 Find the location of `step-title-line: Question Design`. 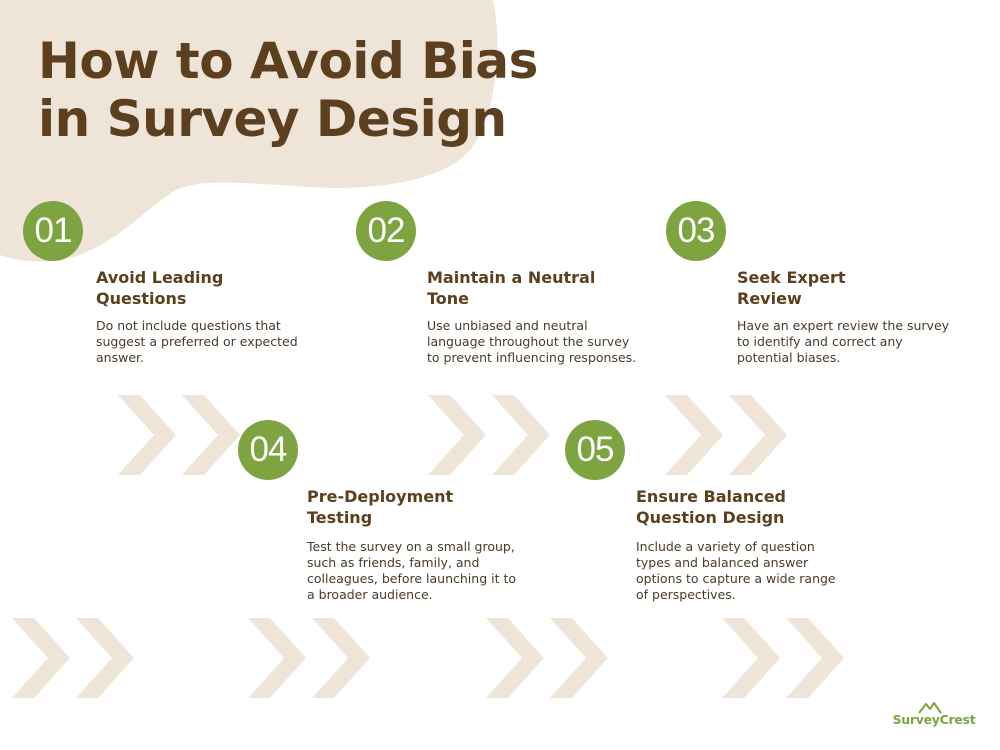

step-title-line: Question Design is located at coordinates (710, 517).